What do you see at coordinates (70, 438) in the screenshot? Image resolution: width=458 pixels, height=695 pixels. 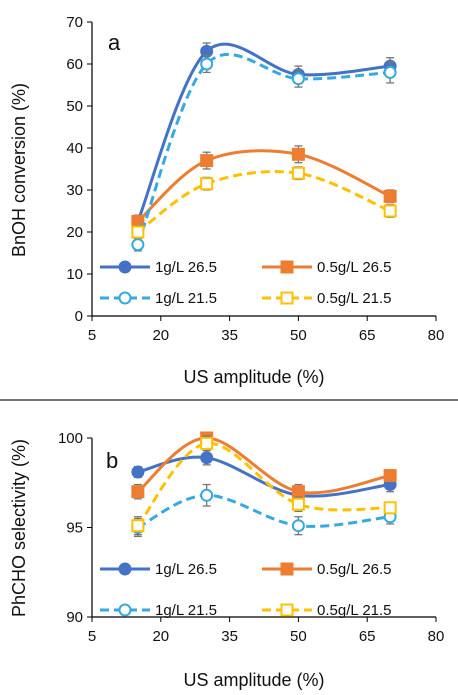 I see `y-tick-label: 100` at bounding box center [70, 438].